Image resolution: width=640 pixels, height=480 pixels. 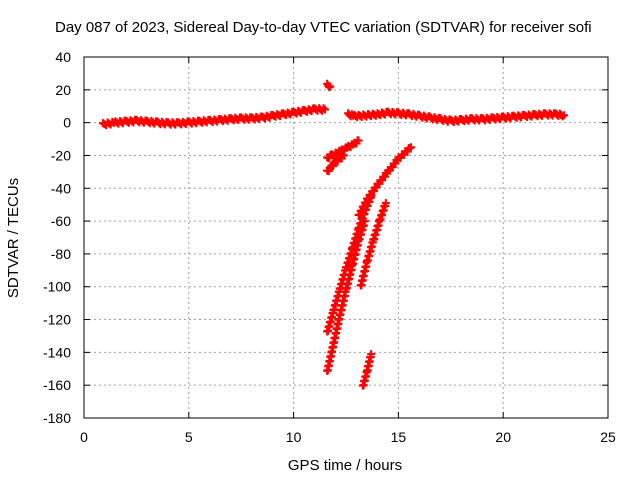 I want to click on x-tick-label: 25, so click(x=608, y=437).